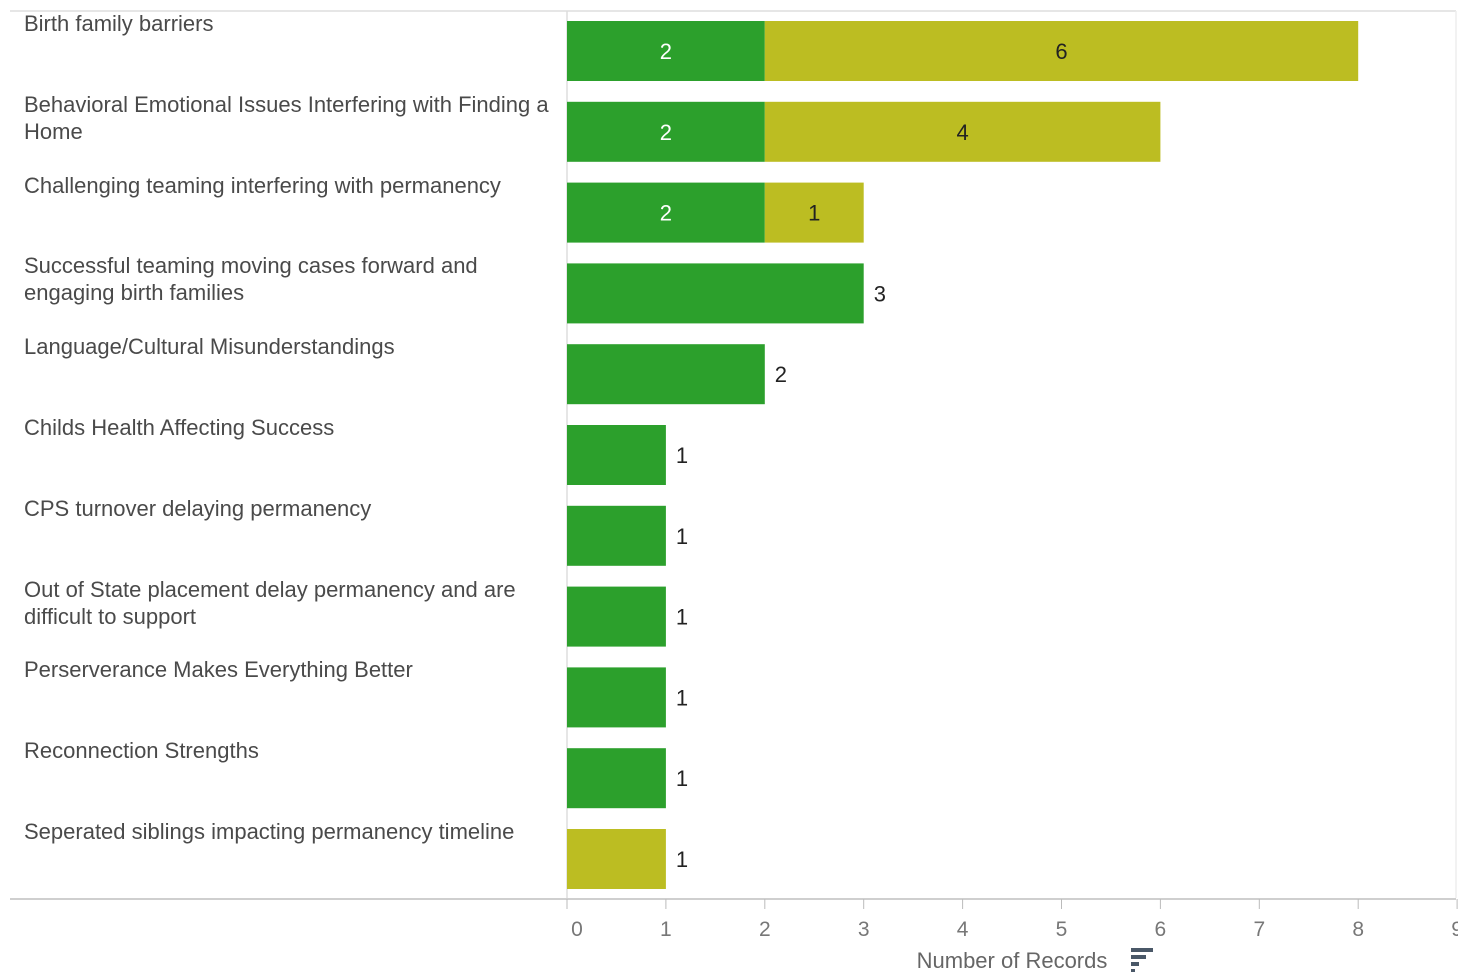 Image resolution: width=1458 pixels, height=974 pixels. Describe the element at coordinates (1454, 929) in the screenshot. I see `x-tick-label: 9` at that location.